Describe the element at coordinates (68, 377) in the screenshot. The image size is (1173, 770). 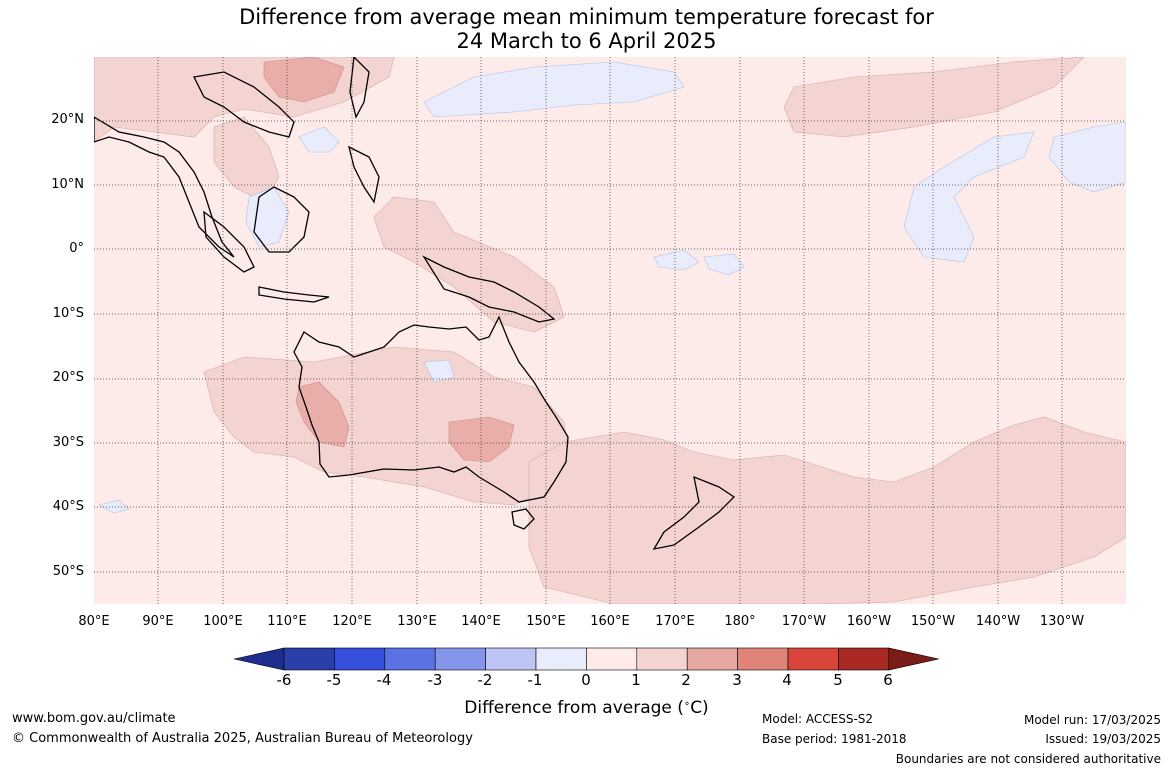
I see `lat-label: 20°S` at that location.